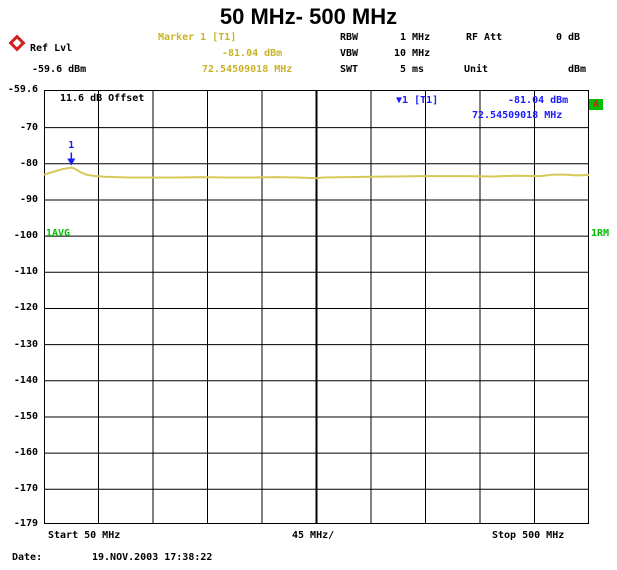 This screenshot has height=570, width=617. Describe the element at coordinates (58, 233) in the screenshot. I see `avg-badge: 1AVG` at that location.